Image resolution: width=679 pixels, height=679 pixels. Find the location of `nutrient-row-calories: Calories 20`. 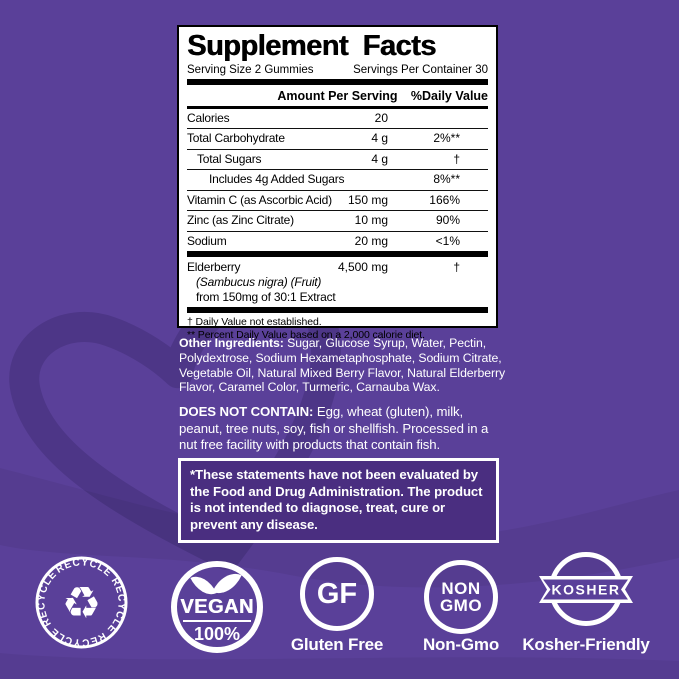

nutrient-row-calories: Calories 20 is located at coordinates (337, 119).